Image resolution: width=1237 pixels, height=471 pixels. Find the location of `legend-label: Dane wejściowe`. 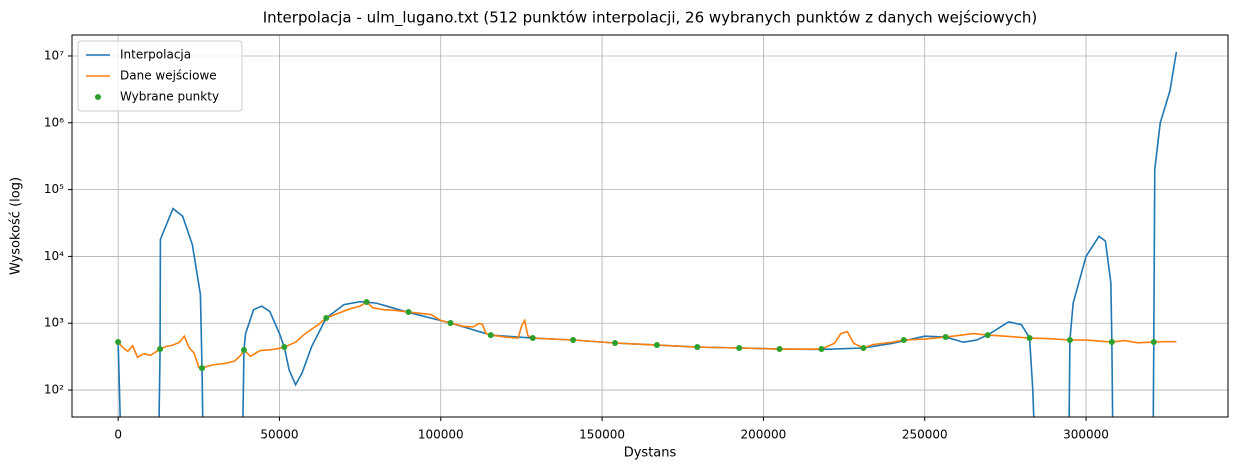

legend-label: Dane wejściowe is located at coordinates (168, 76).